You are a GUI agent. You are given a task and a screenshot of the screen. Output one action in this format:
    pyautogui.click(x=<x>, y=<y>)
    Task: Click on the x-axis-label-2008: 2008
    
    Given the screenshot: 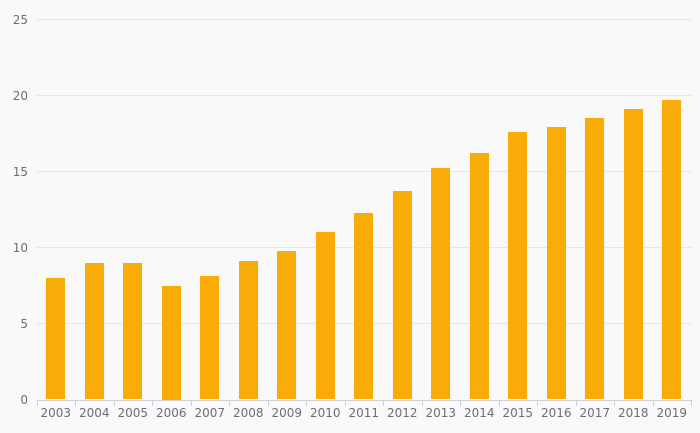 What is the action you would take?
    pyautogui.click(x=248, y=412)
    